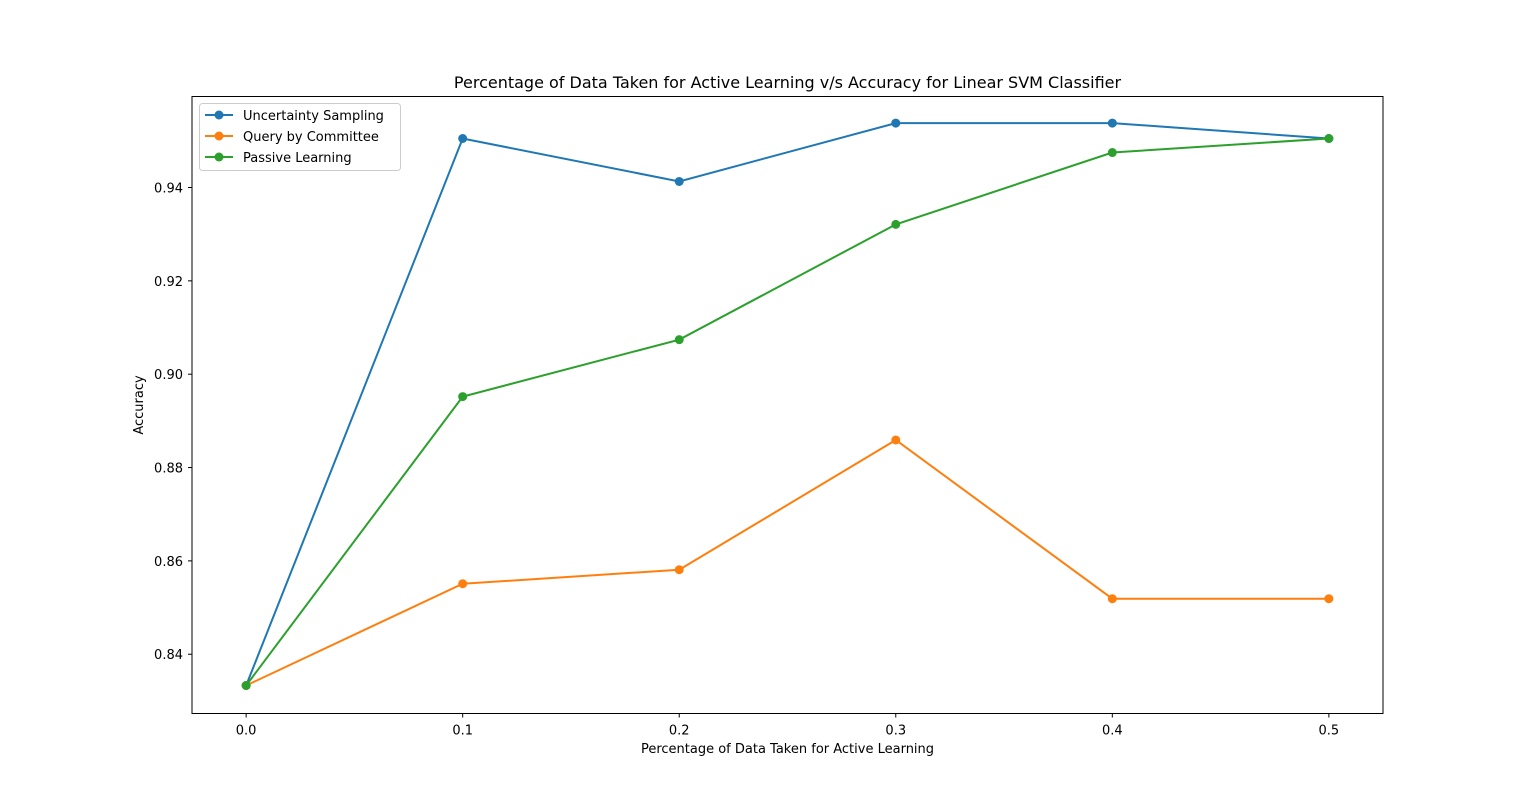  I want to click on x-axis: 0.0 0.1 0.2 0.3 0.4 0.5, so click(788, 726).